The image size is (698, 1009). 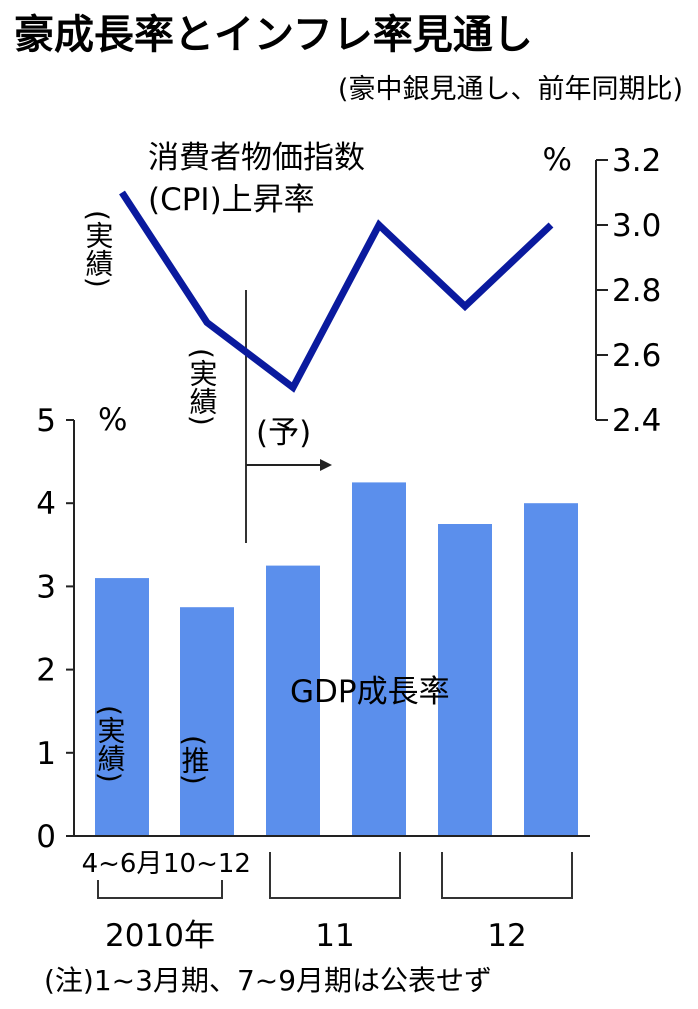 I want to click on gdp-y-tick-label: 1, so click(x=46, y=754).